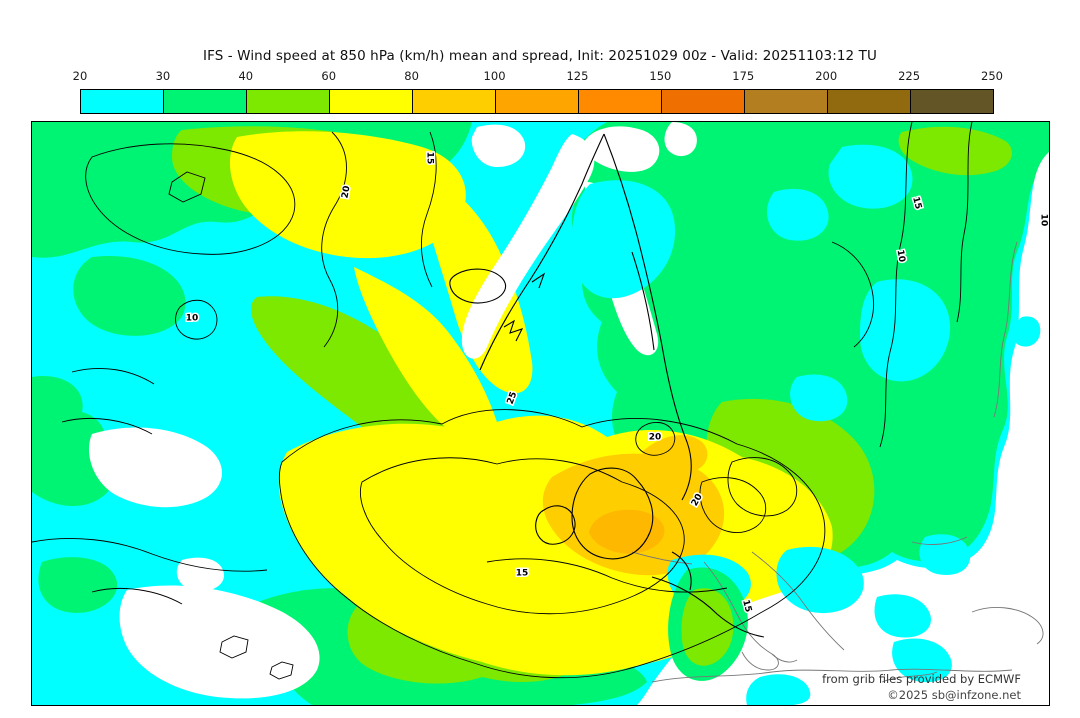  Describe the element at coordinates (954, 695) in the screenshot. I see `attribution-copyright: ©2025 sb@infzone.net` at that location.